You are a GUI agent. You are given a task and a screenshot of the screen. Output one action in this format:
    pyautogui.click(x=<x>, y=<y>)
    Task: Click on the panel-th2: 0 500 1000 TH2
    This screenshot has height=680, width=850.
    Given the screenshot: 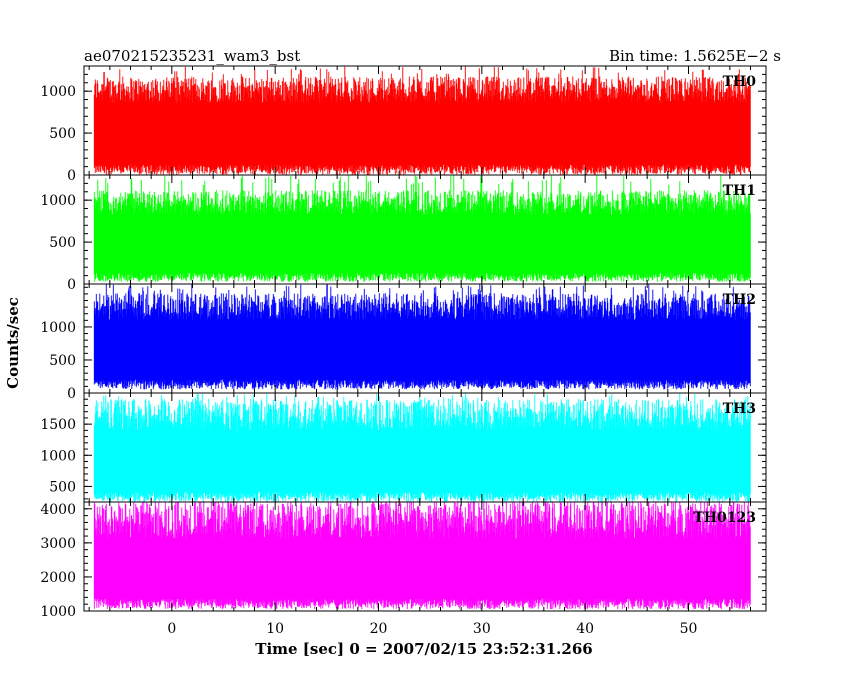 What is the action you would take?
    pyautogui.click(x=403, y=342)
    